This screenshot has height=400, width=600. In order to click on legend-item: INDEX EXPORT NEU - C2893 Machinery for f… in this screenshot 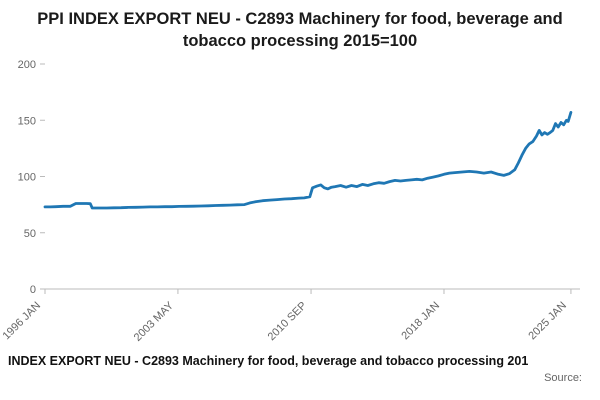, I will do `click(268, 361)`.